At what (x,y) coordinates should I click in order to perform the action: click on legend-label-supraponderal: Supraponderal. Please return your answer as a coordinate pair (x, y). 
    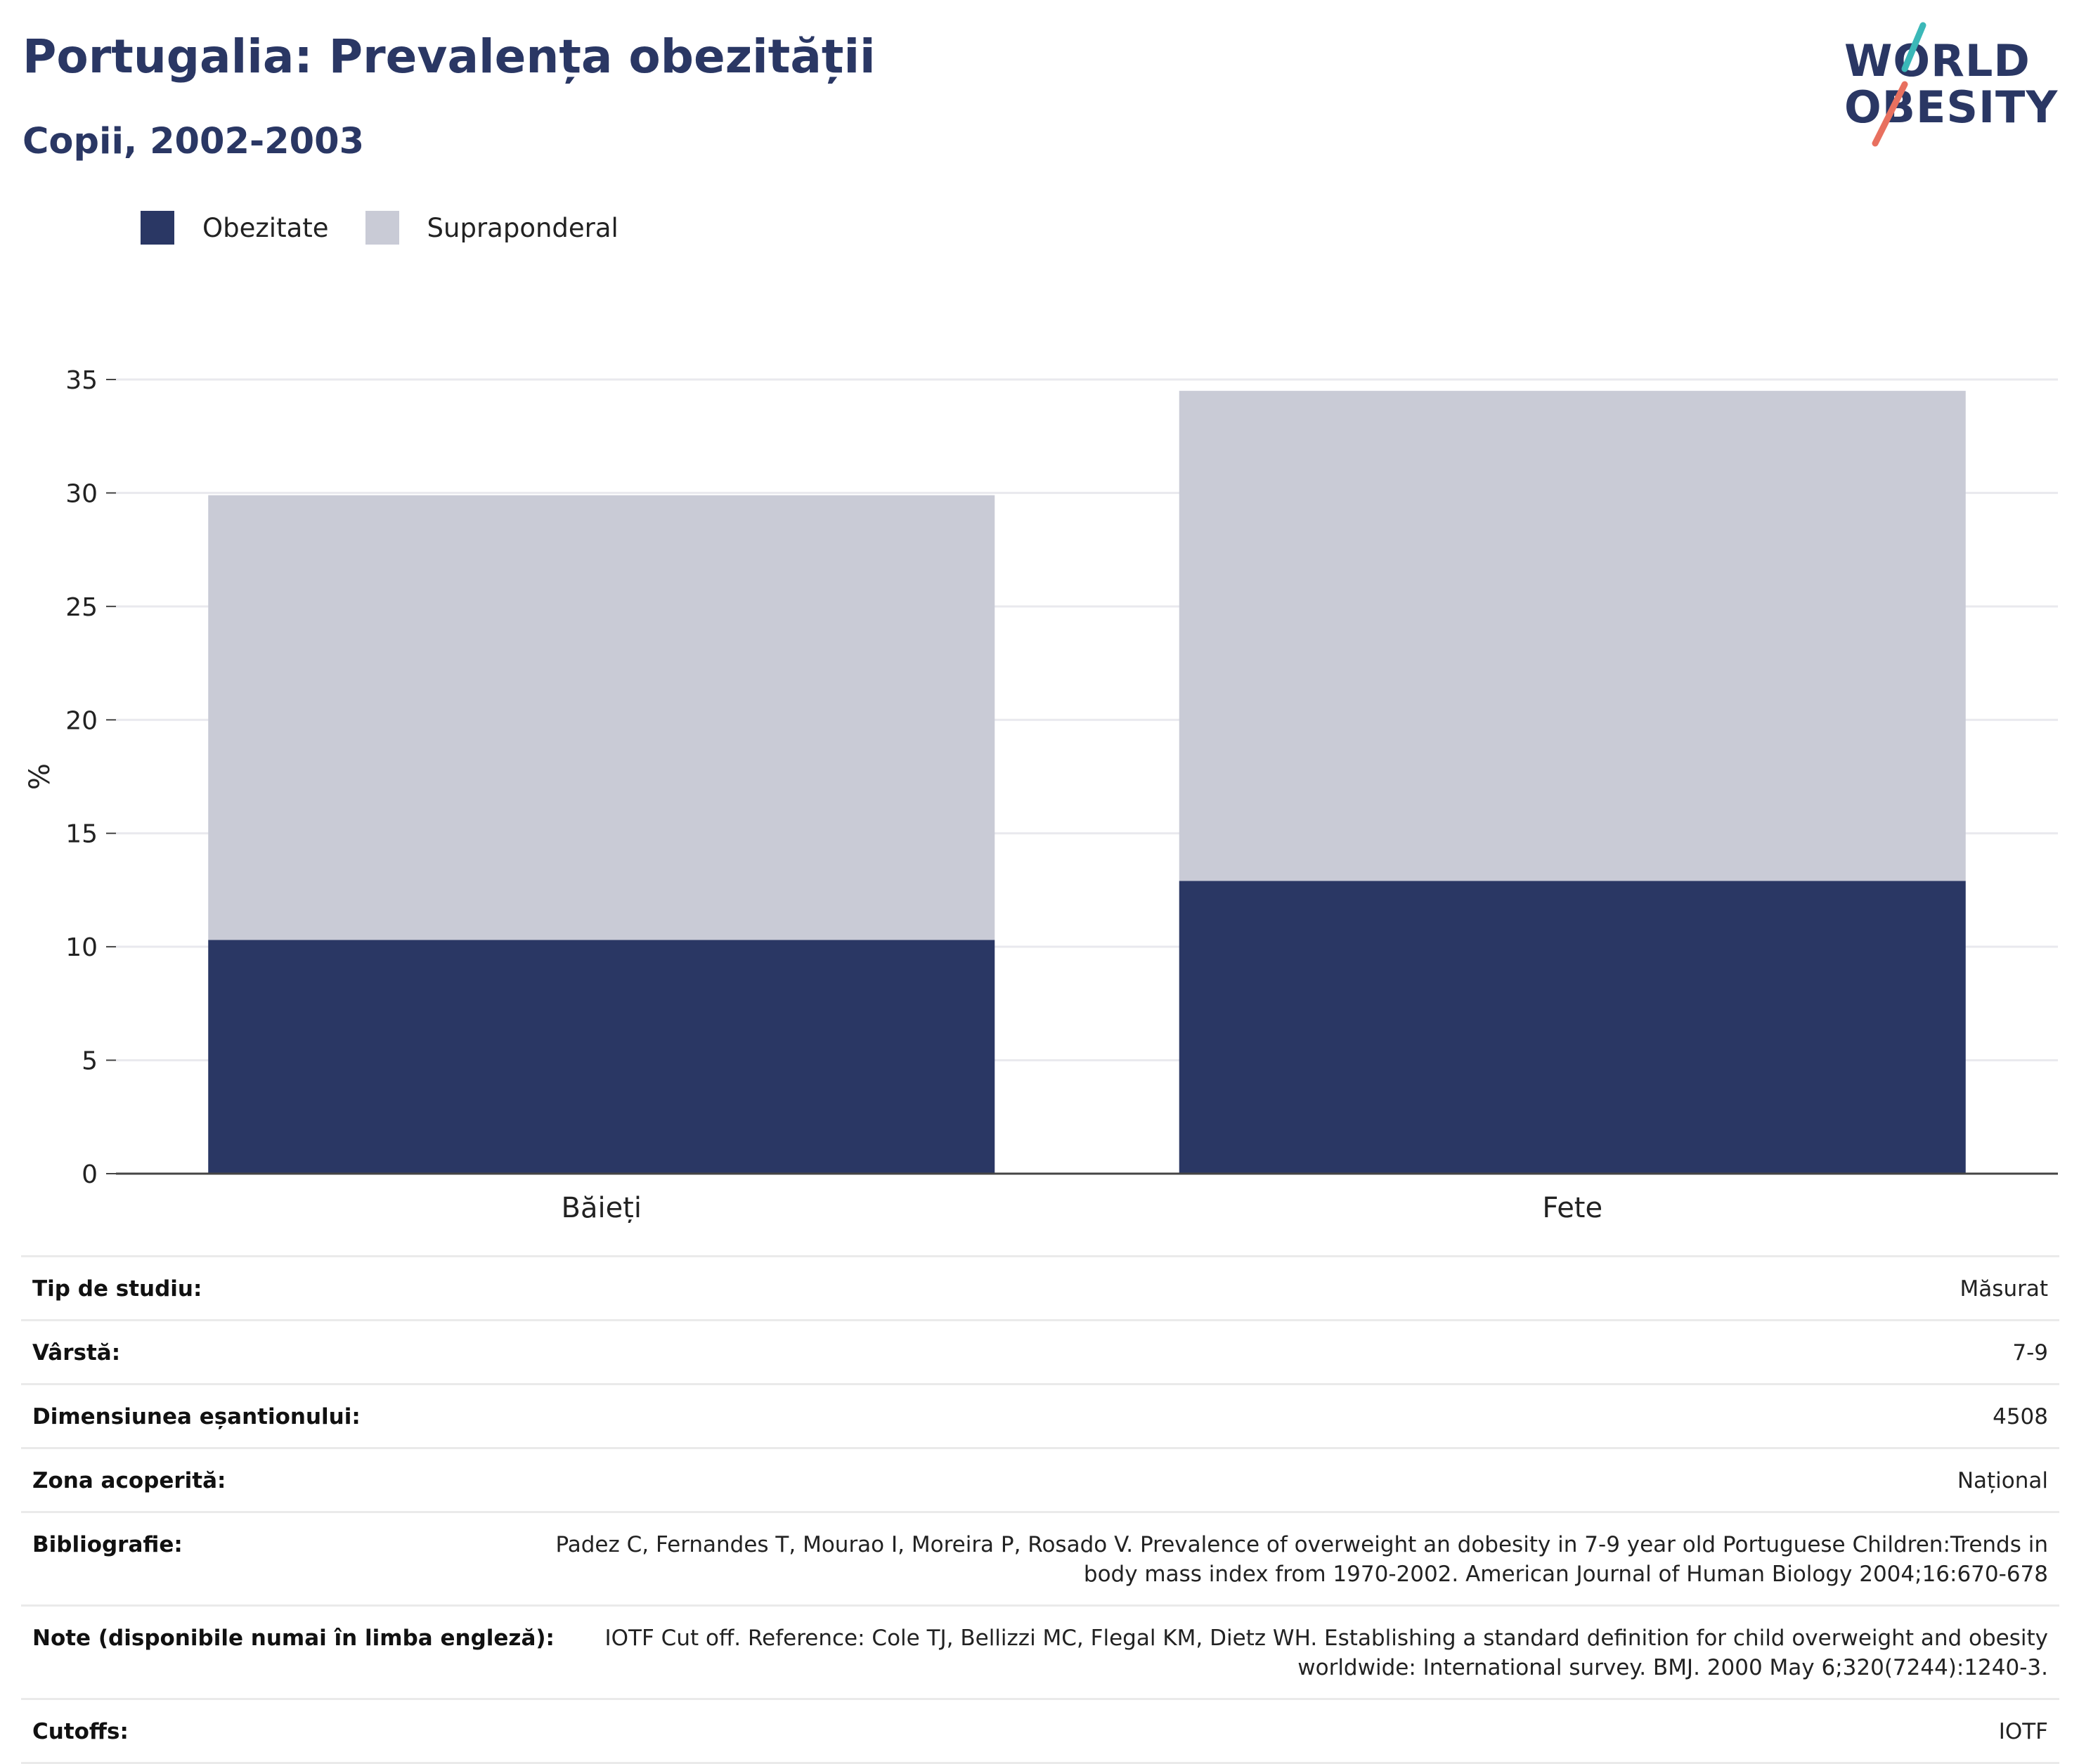
    Looking at the image, I should click on (522, 227).